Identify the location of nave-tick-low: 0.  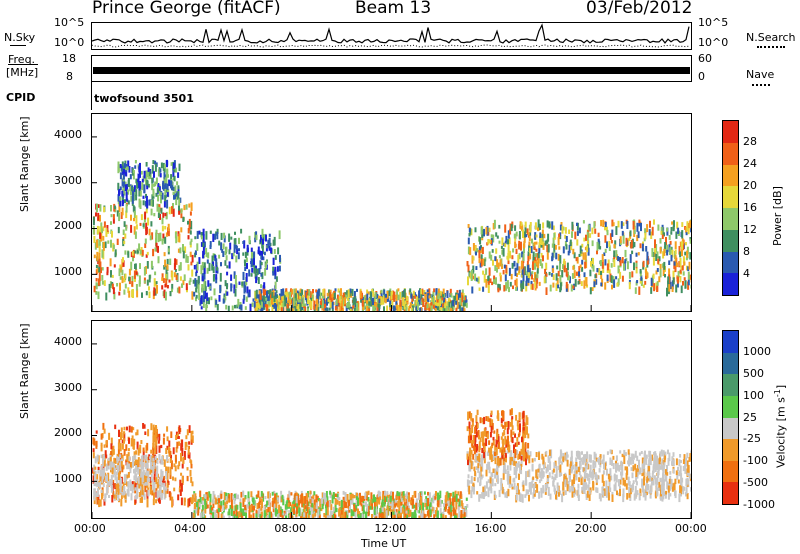
(701, 76).